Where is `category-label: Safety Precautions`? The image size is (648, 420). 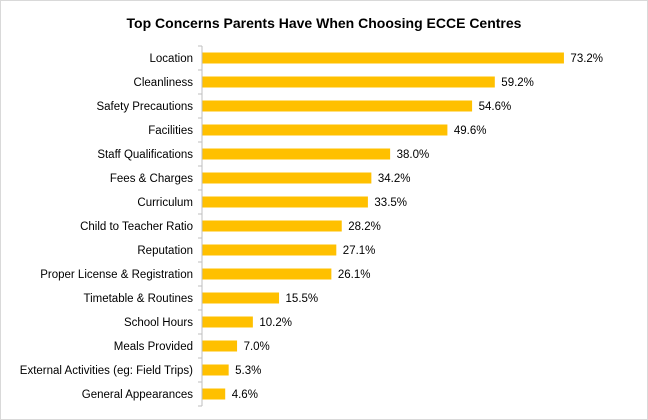
category-label: Safety Precautions is located at coordinates (144, 107).